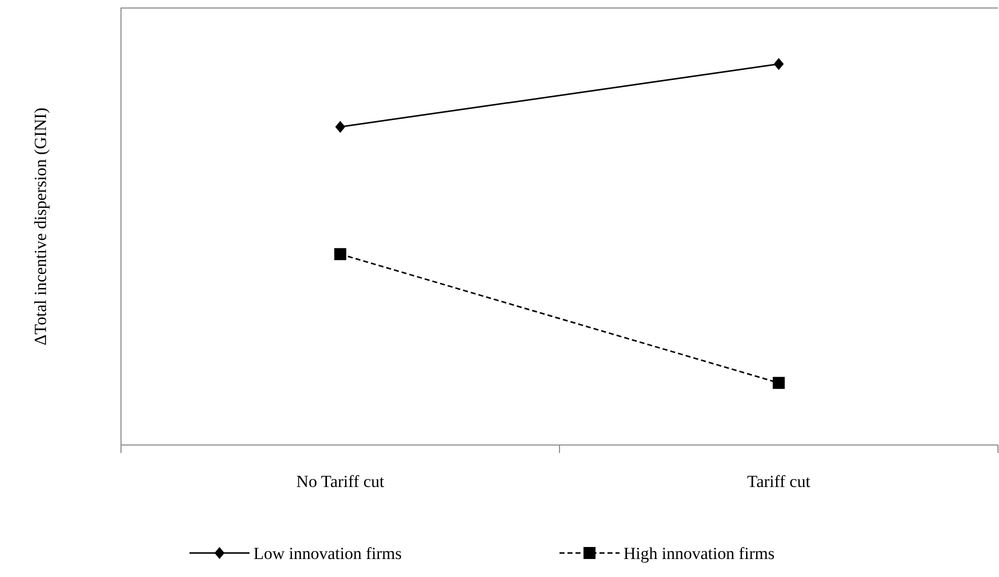  What do you see at coordinates (699, 553) in the screenshot?
I see `legend-label: High innovation firms` at bounding box center [699, 553].